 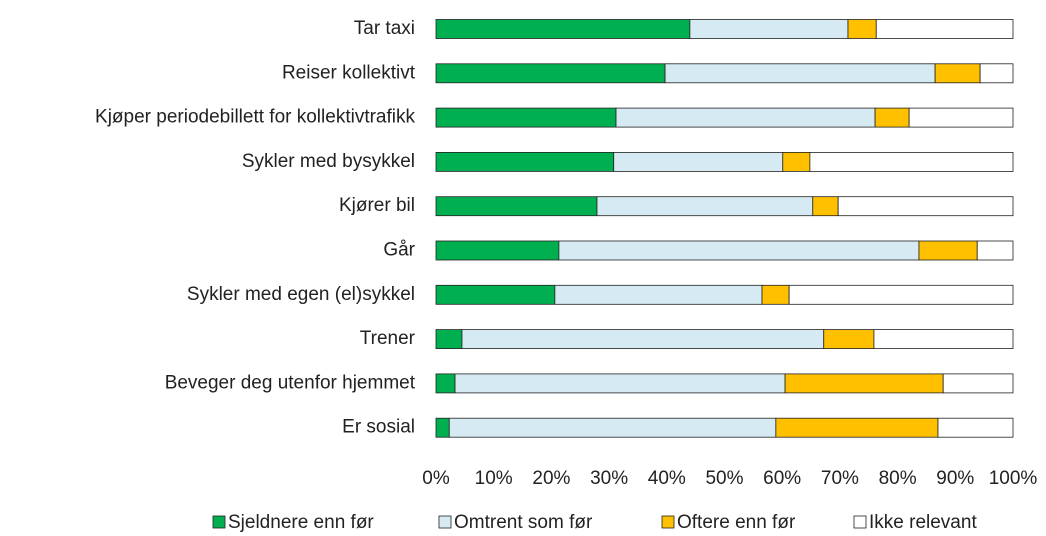 What do you see at coordinates (923, 522) in the screenshot?
I see `legend-label: Ikke relevant` at bounding box center [923, 522].